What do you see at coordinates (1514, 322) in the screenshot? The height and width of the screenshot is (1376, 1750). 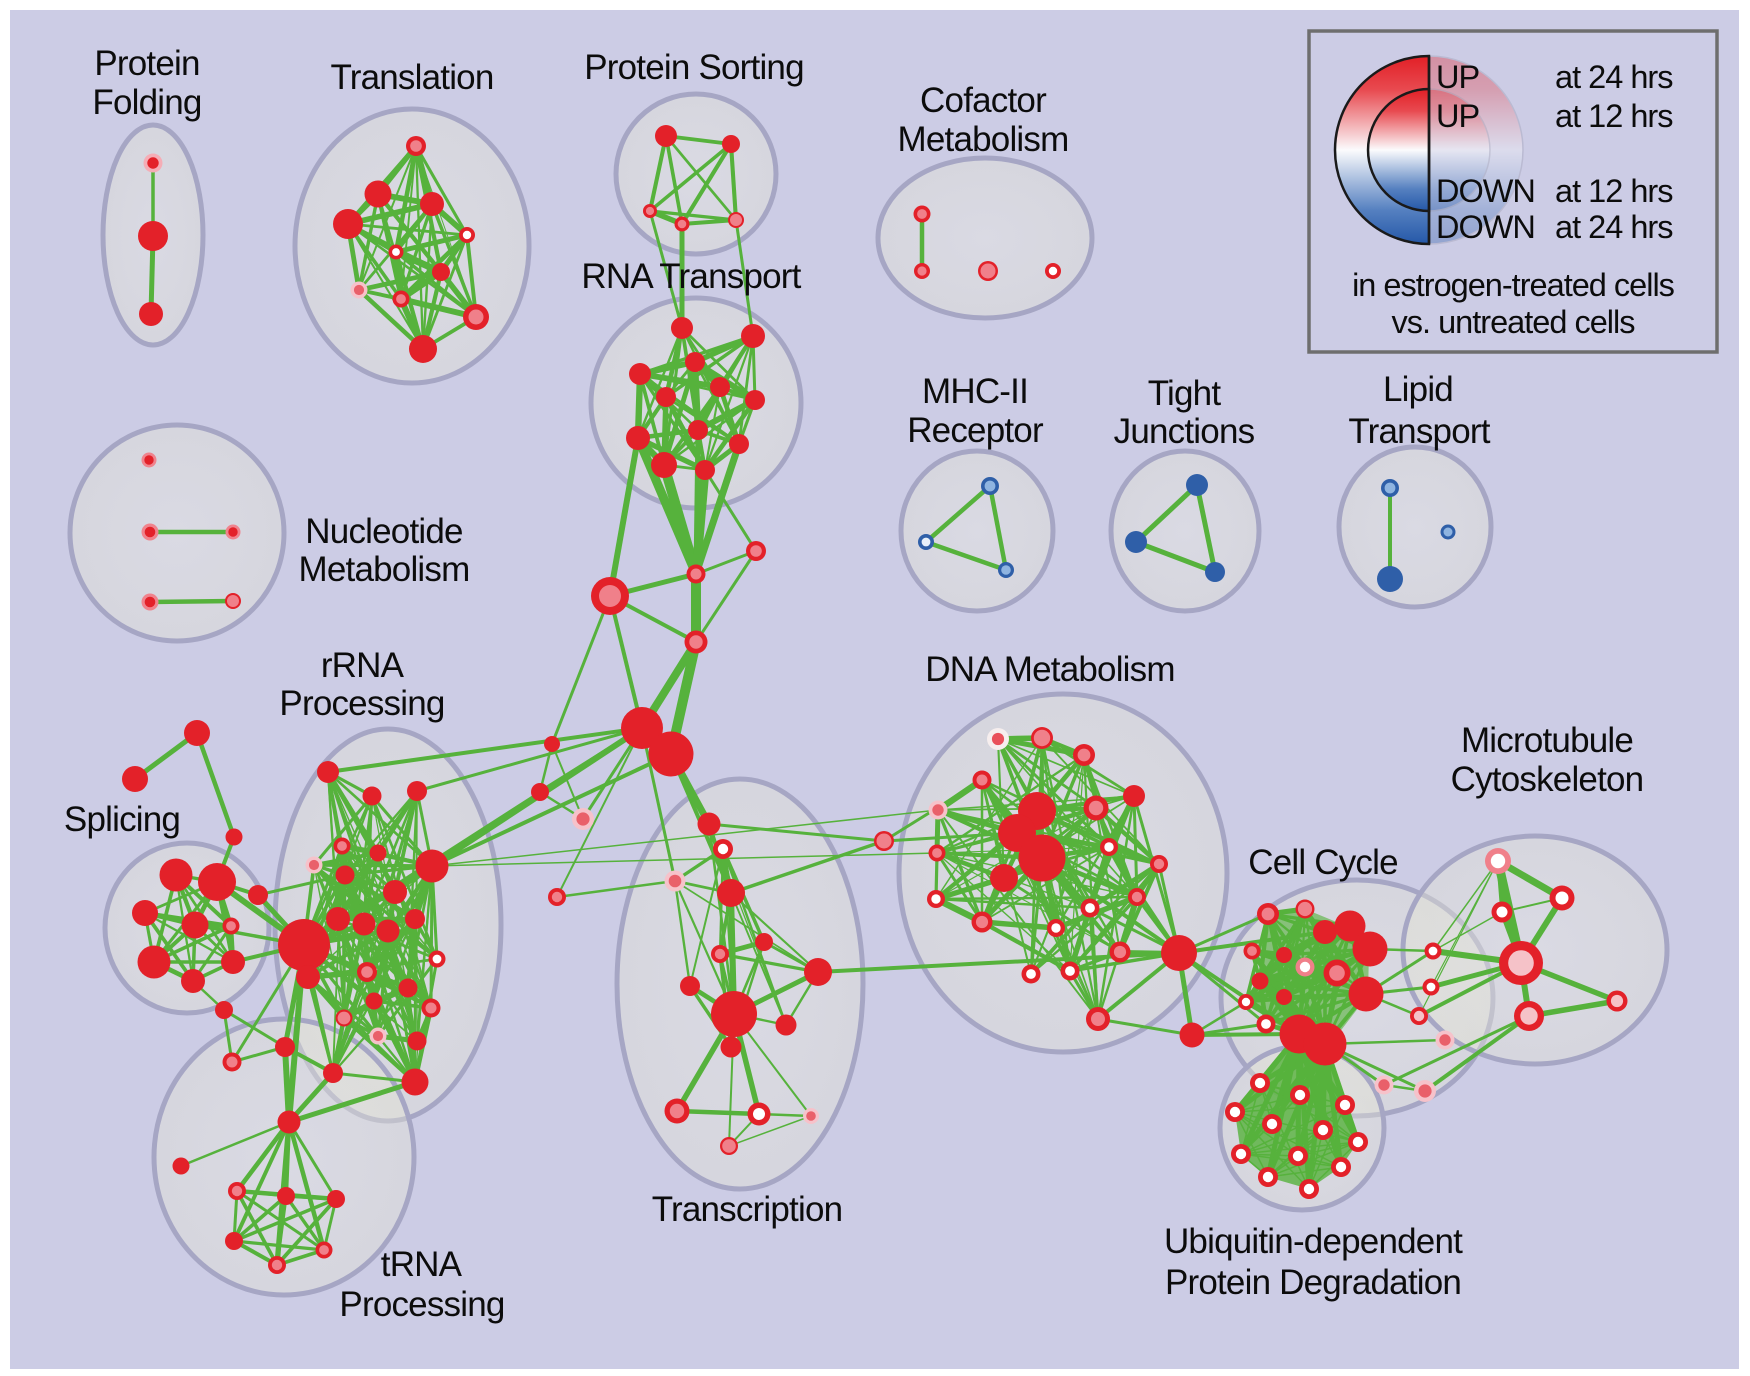 I see `svg-text: vs. untreated cells` at bounding box center [1514, 322].